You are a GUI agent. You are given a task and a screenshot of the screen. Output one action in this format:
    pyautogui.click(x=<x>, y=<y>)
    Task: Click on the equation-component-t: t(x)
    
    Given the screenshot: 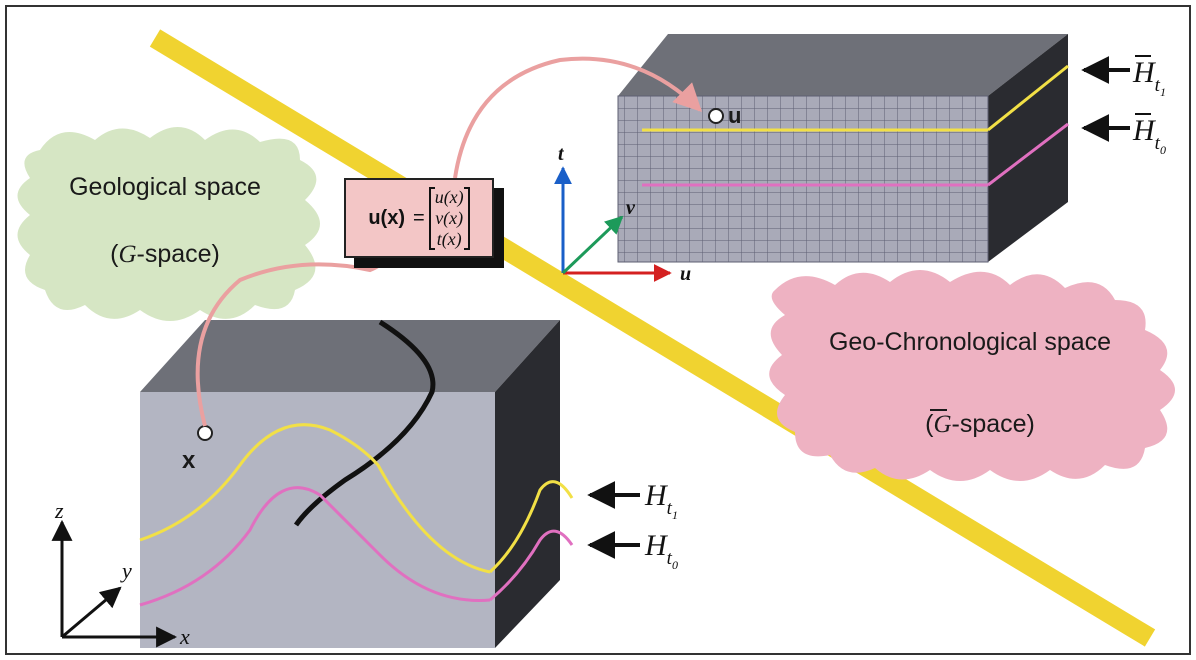 What is the action you would take?
    pyautogui.click(x=449, y=238)
    